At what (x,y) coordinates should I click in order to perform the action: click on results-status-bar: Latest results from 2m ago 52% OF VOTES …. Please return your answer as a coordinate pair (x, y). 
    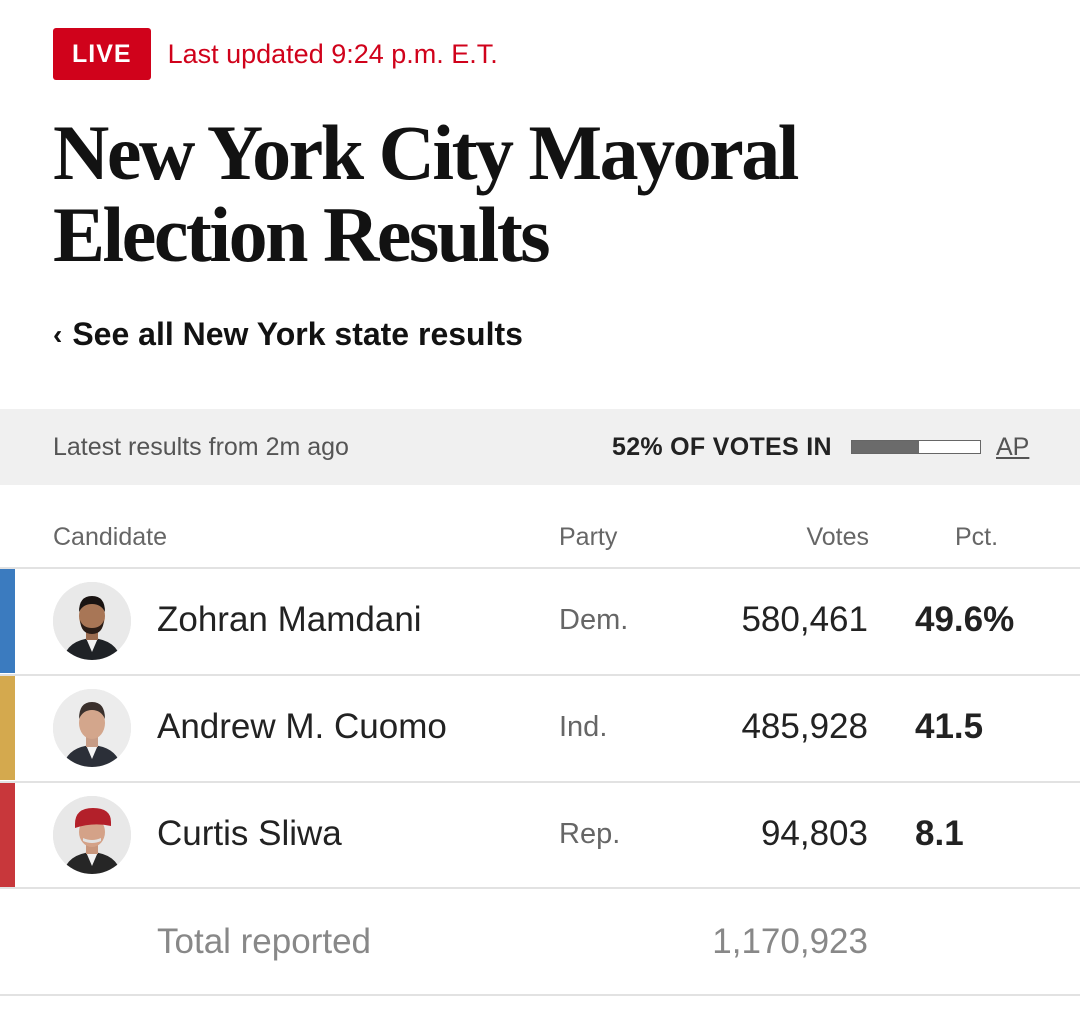
    Looking at the image, I should click on (540, 447).